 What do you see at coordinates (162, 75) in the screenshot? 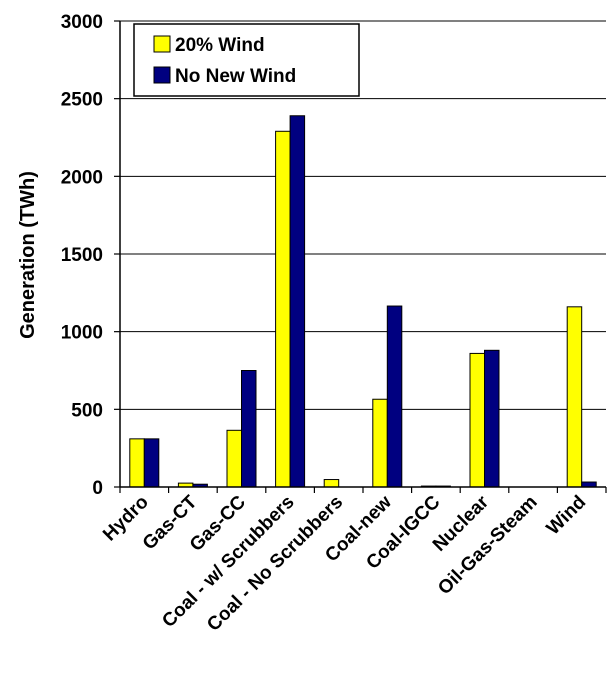
I see `legend-swatch-no-new-wind` at bounding box center [162, 75].